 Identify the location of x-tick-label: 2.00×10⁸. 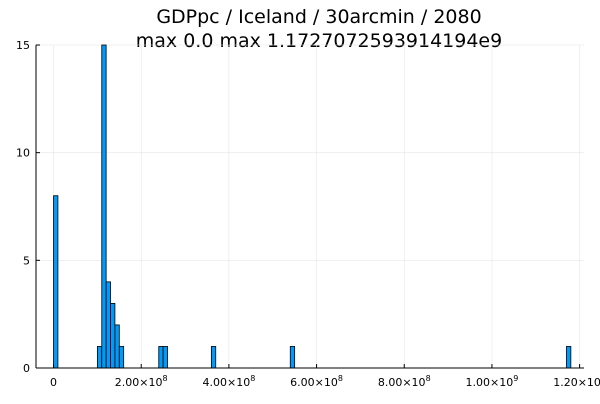
(141, 381).